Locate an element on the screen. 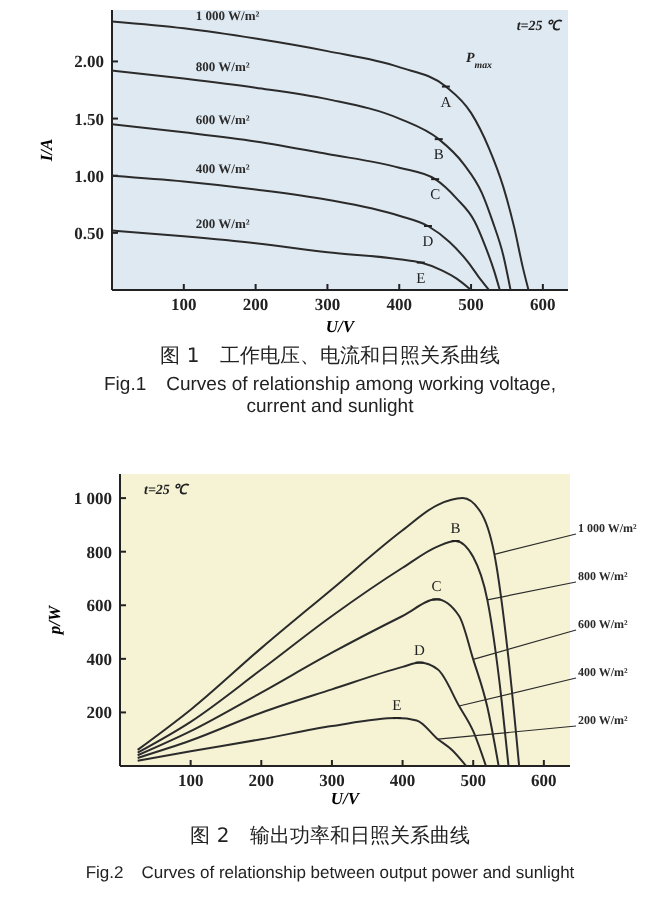 Image resolution: width=662 pixels, height=914 pixels. y-axis-title: I/A is located at coordinates (46, 151).